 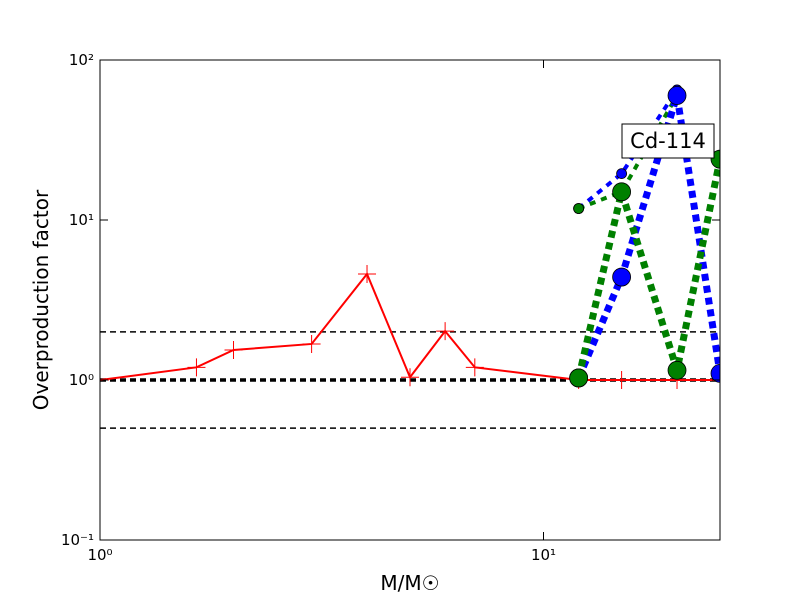 I want to click on x-axis-label: M/M☉, so click(x=409, y=583).